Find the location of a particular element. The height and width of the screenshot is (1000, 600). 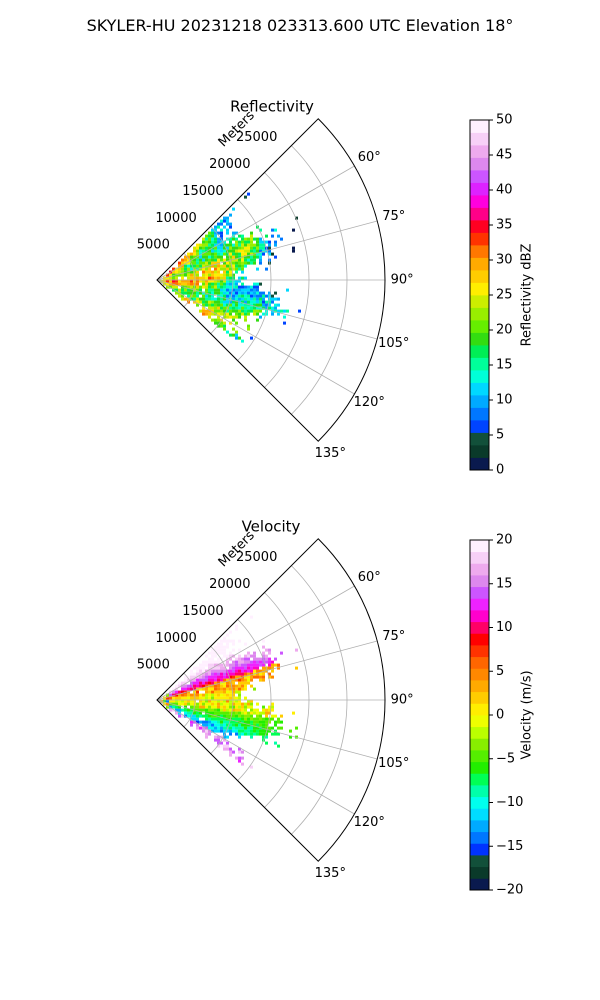

sector-frame is located at coordinates (271, 280).